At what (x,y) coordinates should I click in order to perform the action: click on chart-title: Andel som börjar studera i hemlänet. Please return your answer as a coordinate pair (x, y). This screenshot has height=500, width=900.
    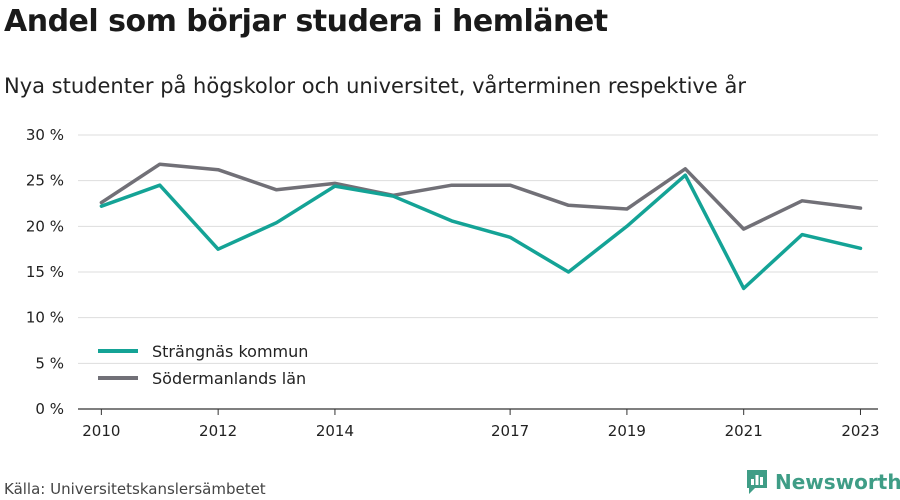
    Looking at the image, I should click on (306, 21).